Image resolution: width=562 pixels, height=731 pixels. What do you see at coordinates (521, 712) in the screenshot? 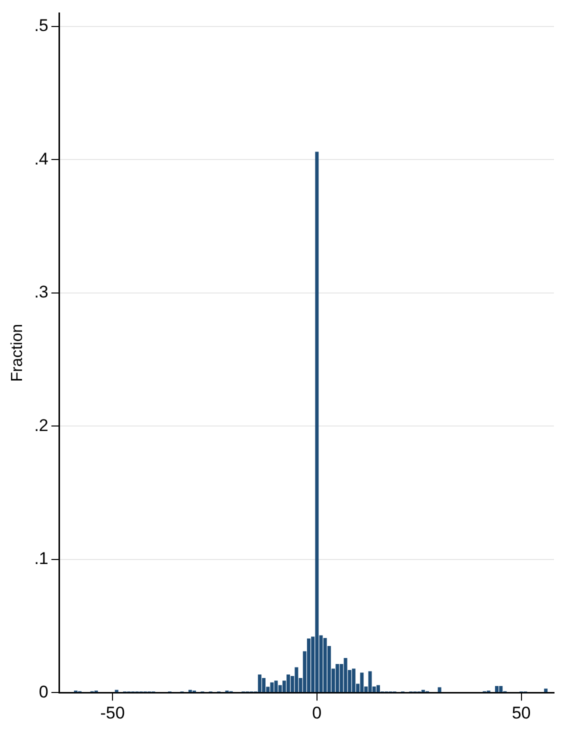
I see `x-tick-label: 50` at bounding box center [521, 712].